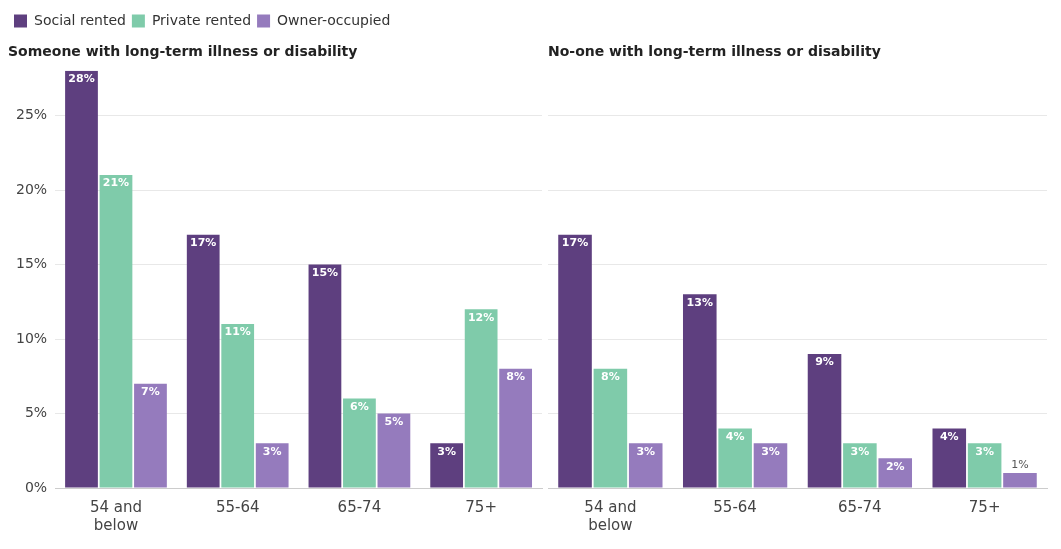 This screenshot has width=1061, height=549. What do you see at coordinates (183, 51) in the screenshot?
I see `chart-title: Someone with long-term illness or disability` at bounding box center [183, 51].